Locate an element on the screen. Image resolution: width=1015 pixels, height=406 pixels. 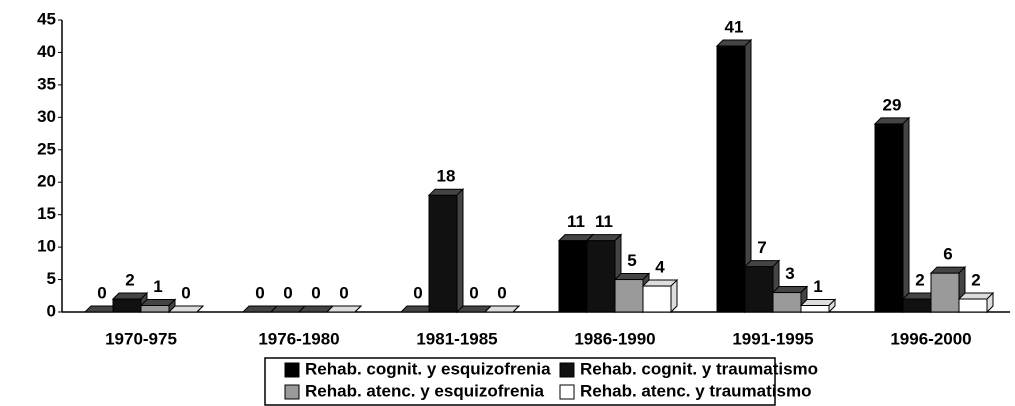
x-tick-label: 1976-1980 is located at coordinates (298, 338).